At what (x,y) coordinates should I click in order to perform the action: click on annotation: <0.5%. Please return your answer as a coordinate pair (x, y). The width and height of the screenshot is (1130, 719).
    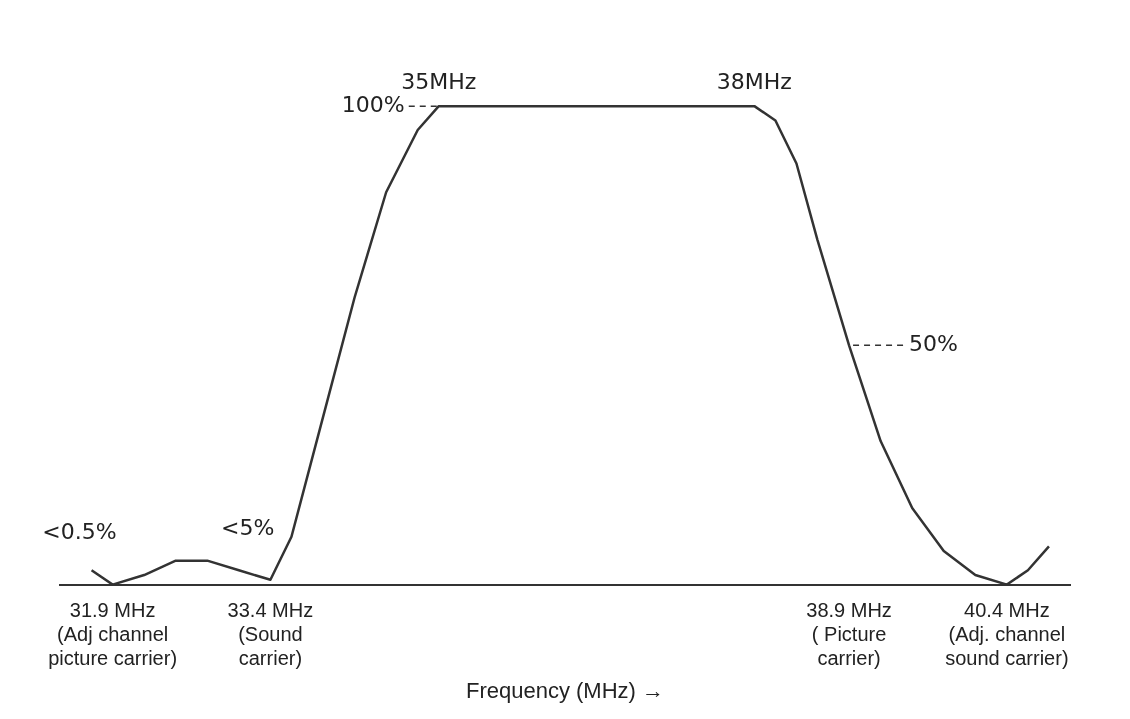
    Looking at the image, I should click on (79, 532).